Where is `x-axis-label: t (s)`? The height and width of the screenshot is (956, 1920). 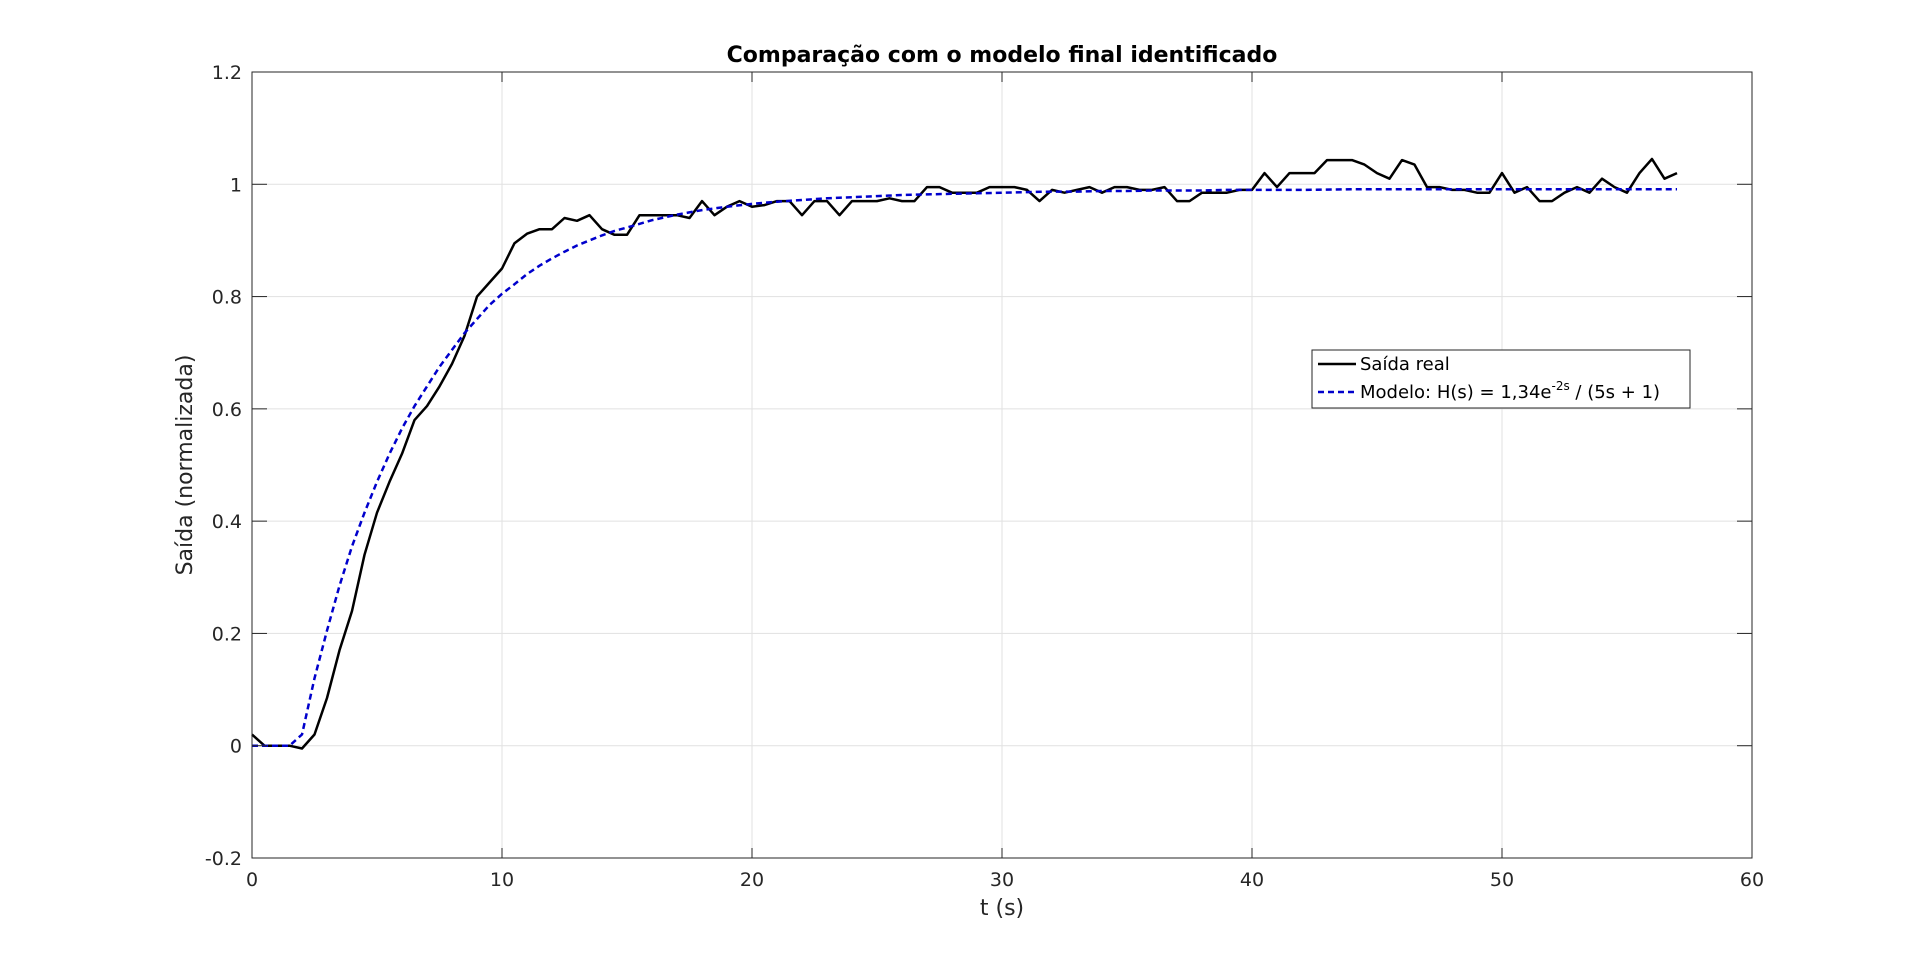
x-axis-label: t (s) is located at coordinates (1002, 908).